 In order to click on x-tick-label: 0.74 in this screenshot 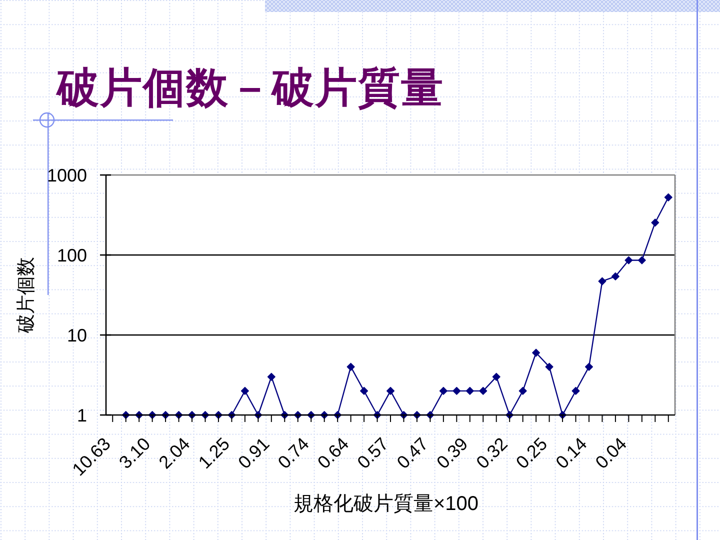, I will do `click(293, 453)`.